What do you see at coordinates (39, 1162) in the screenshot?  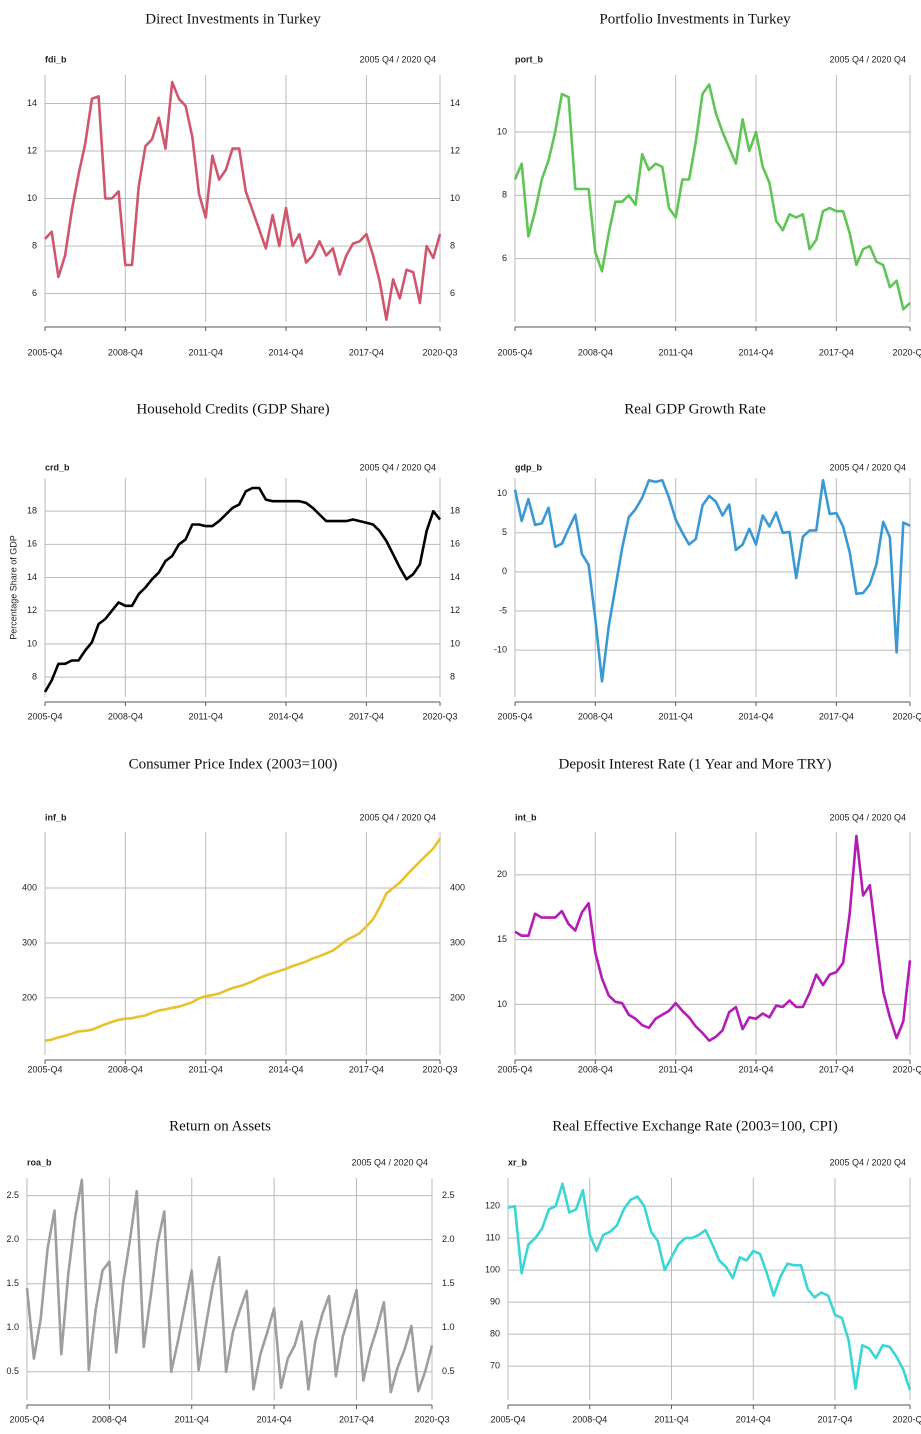 I see `series-code: roa_b` at bounding box center [39, 1162].